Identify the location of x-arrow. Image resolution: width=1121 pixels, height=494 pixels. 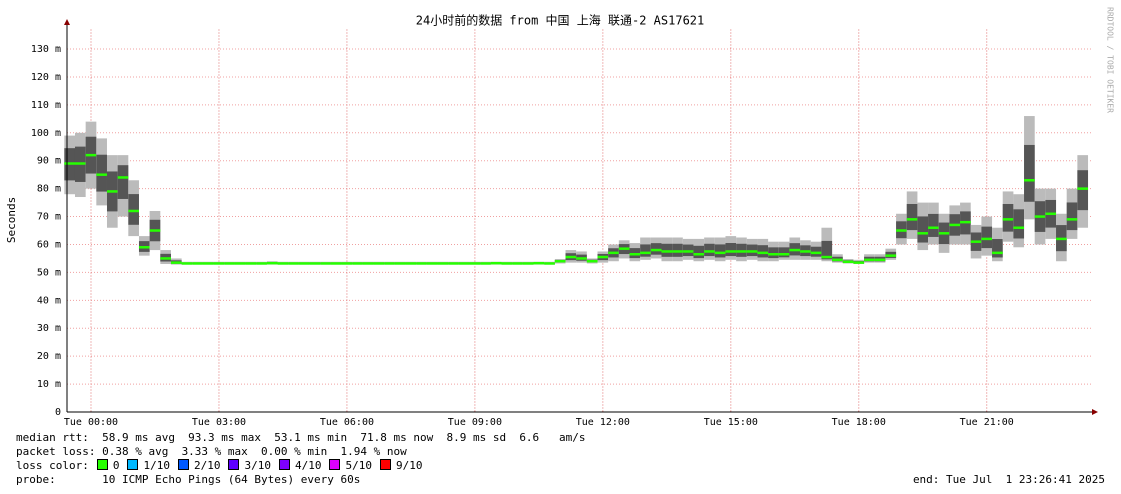
(1095, 412).